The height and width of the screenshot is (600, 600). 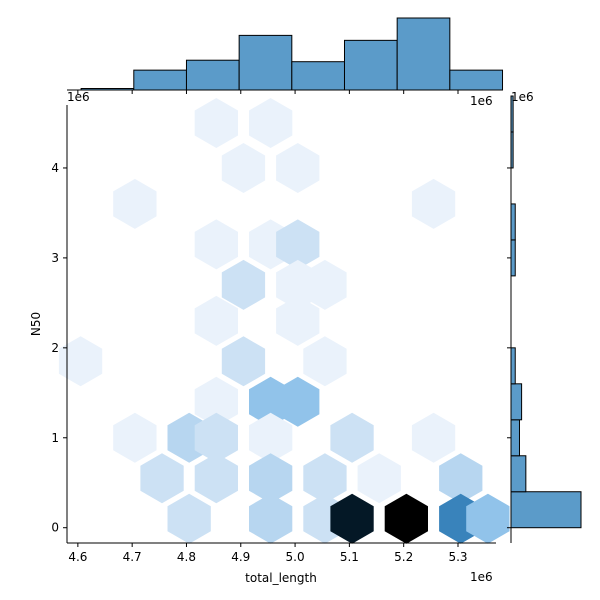 I want to click on x-tick-label: 5.0, so click(x=295, y=557).